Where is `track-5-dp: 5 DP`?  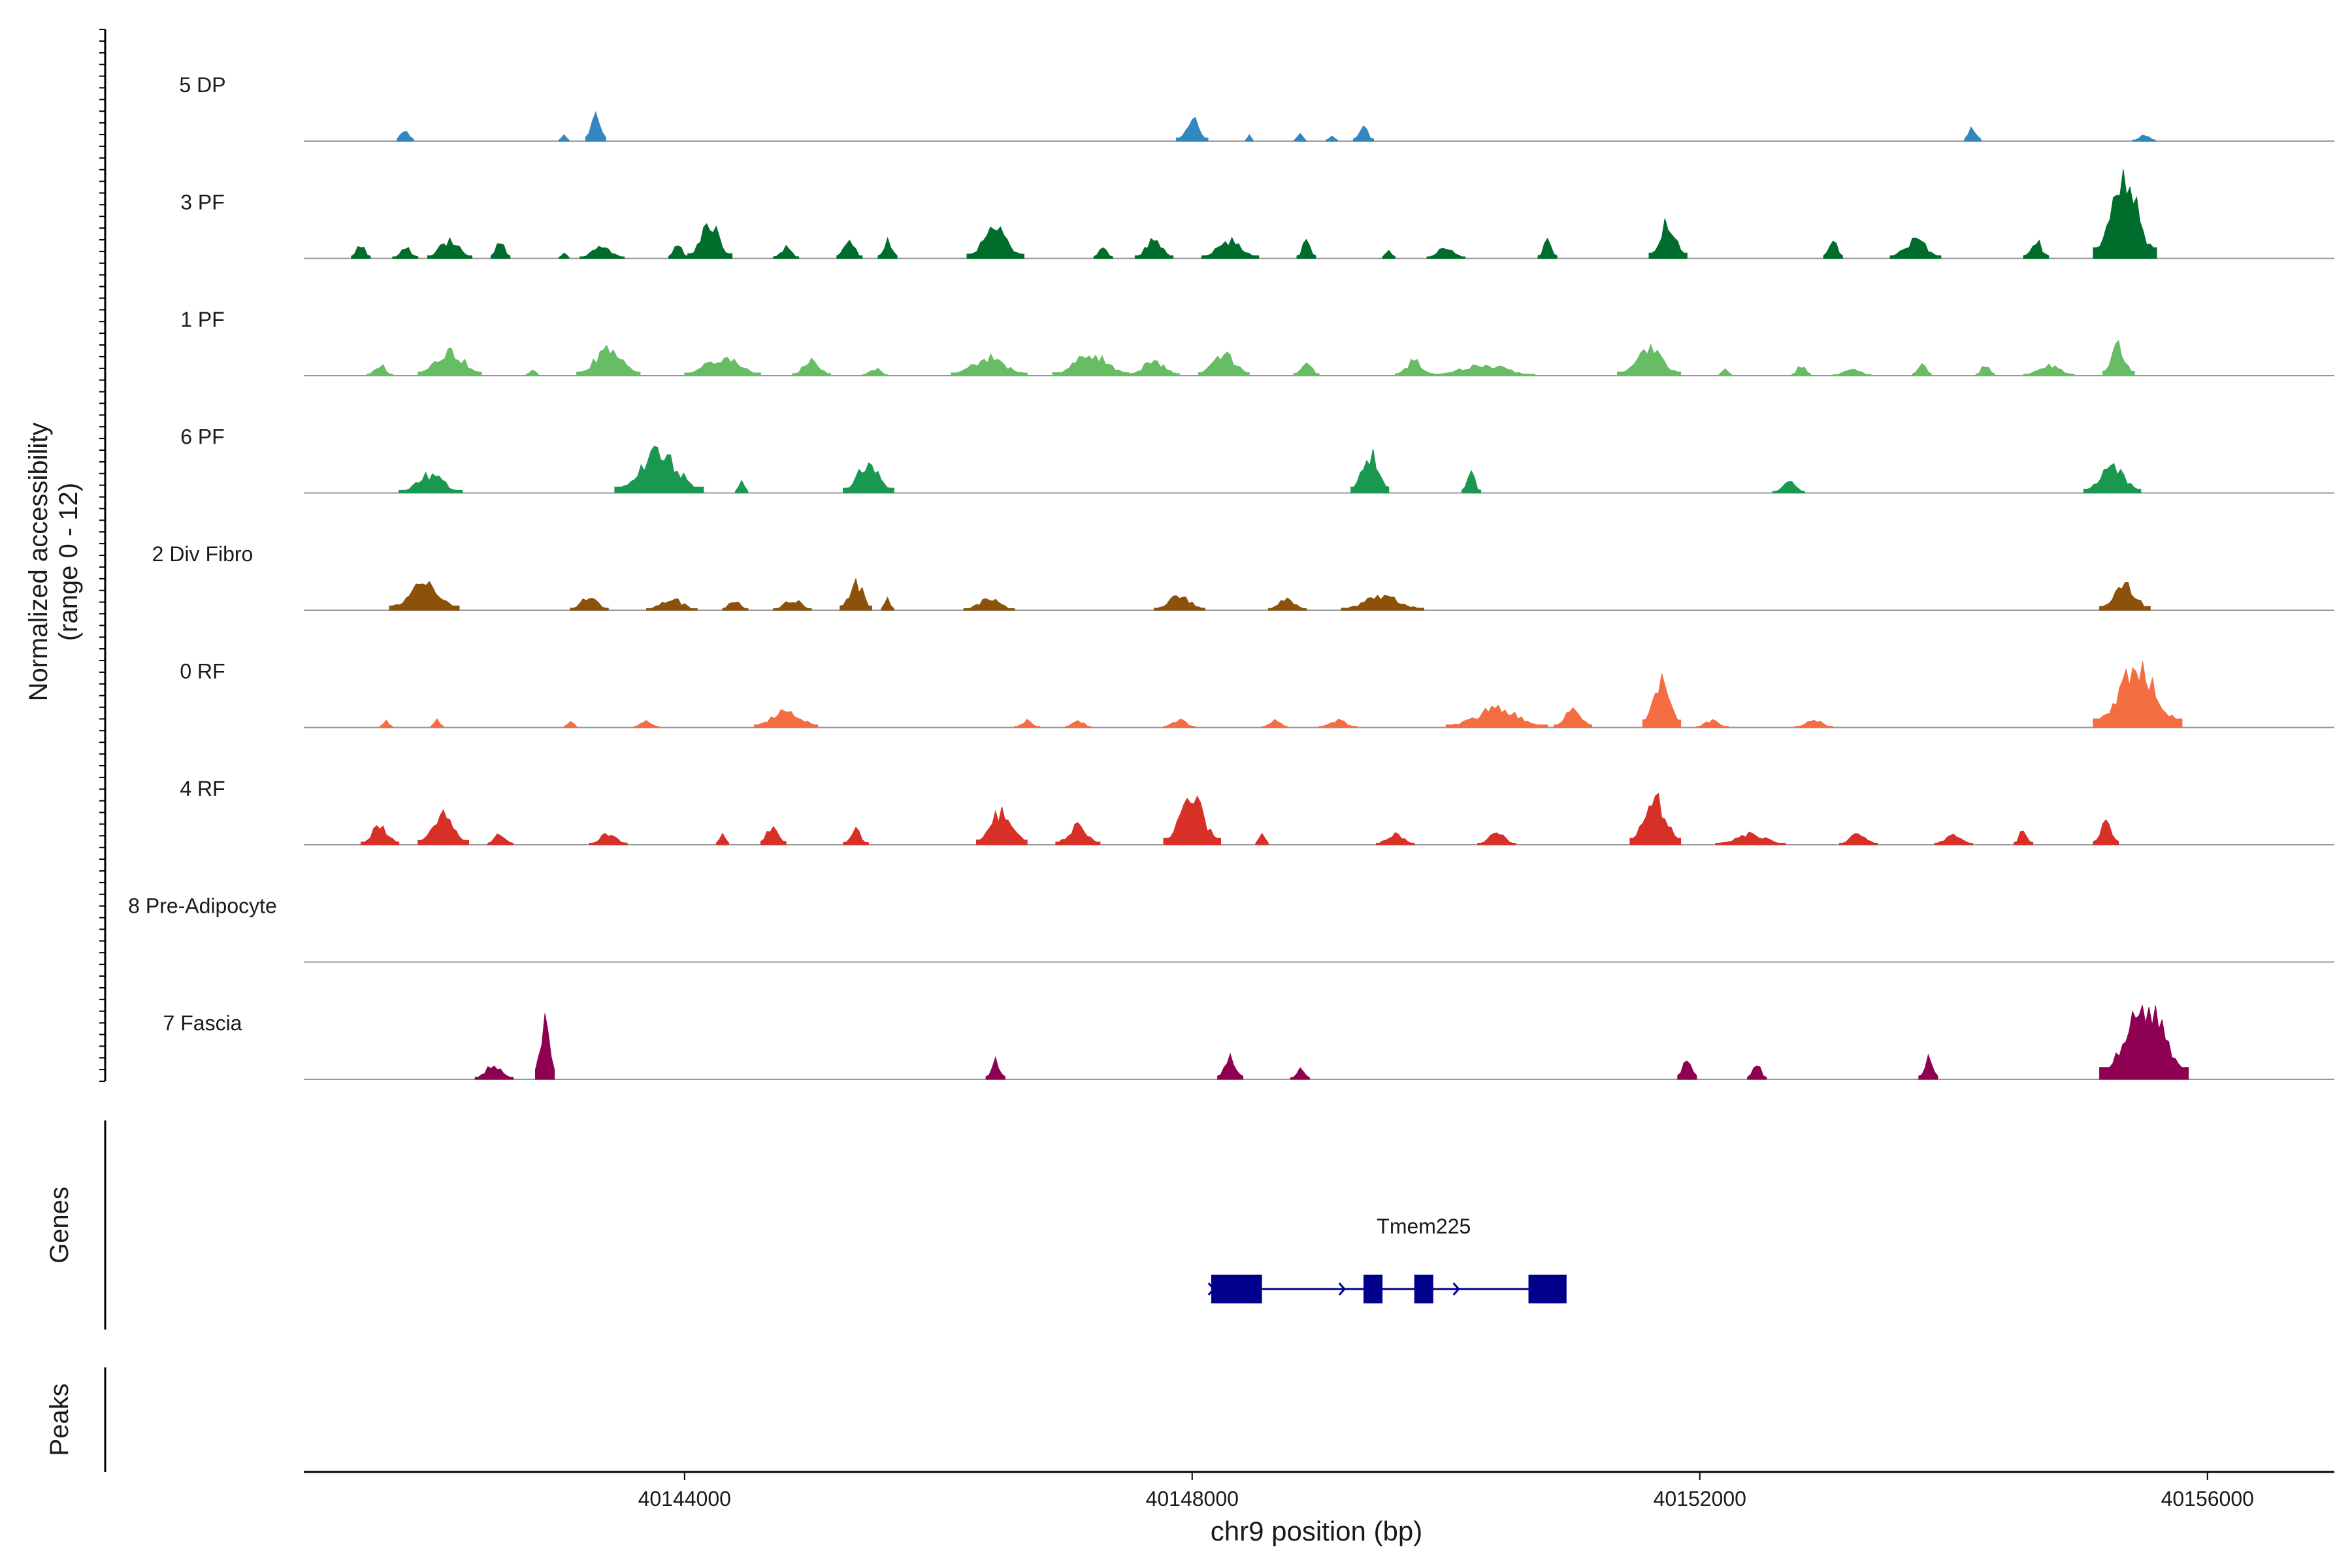
track-5-dp: 5 DP is located at coordinates (1256, 107).